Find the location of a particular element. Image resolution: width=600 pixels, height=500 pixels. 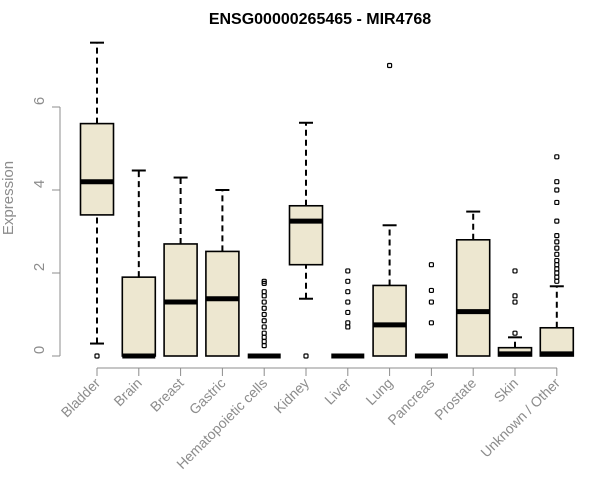

x-tick-label: Brain is located at coordinates (127, 392).